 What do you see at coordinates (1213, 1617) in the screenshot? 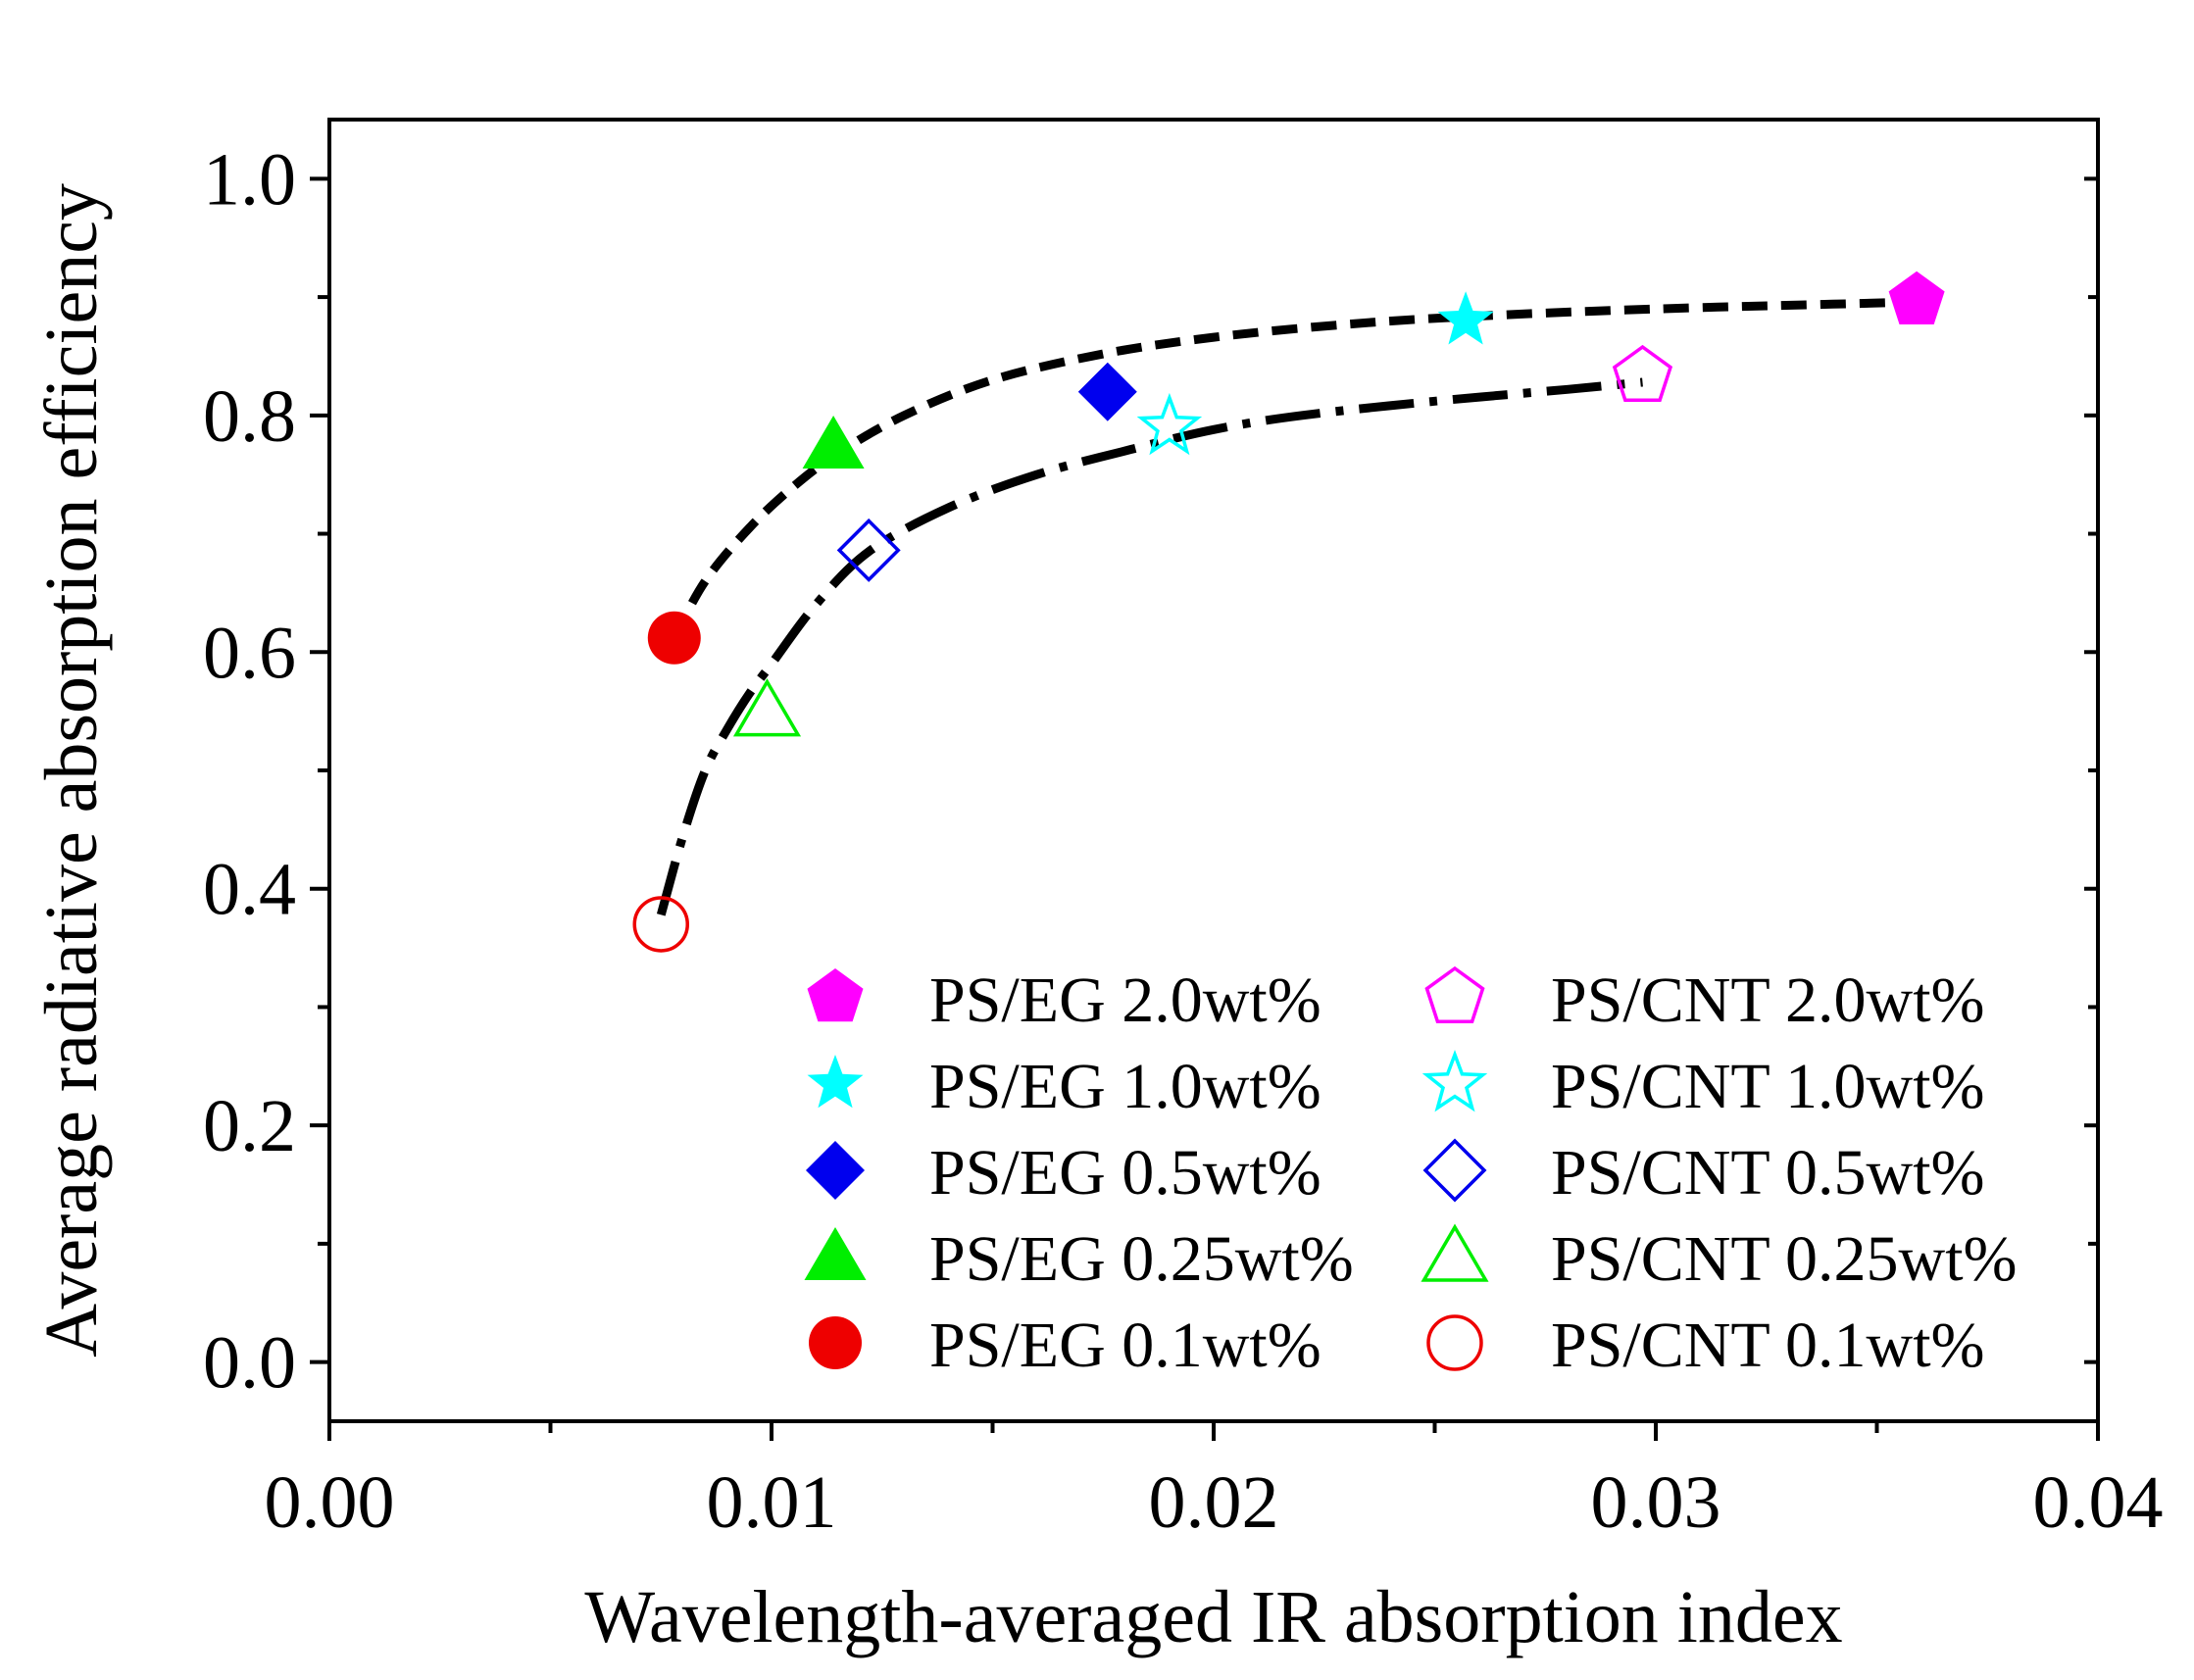
I see `x-axis-title: Wavelength-averaged IR absorption index` at bounding box center [1213, 1617].